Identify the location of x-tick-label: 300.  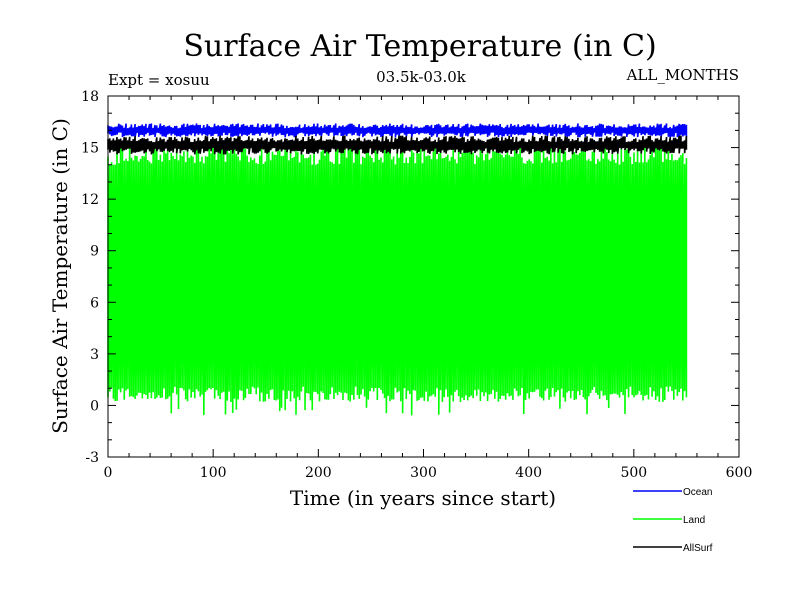
(423, 473).